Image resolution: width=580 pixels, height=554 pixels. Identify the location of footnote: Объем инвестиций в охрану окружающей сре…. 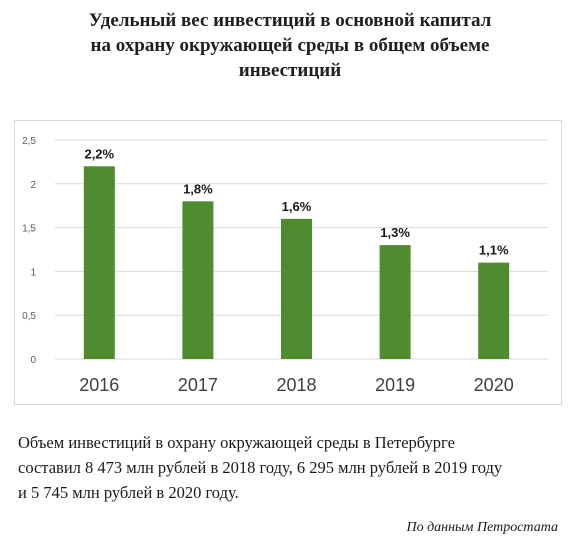
(293, 467).